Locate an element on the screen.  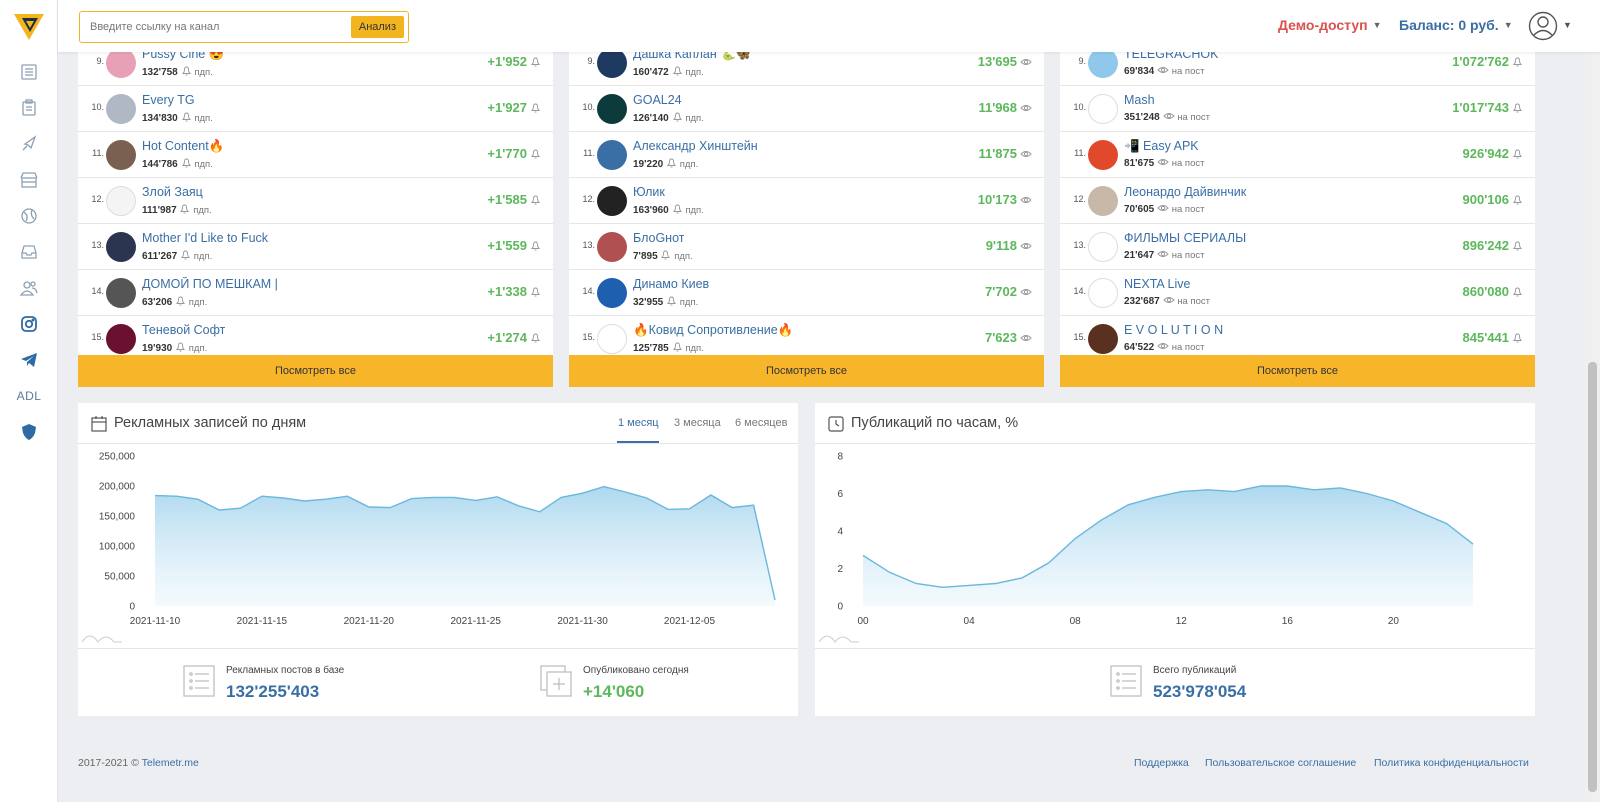
list-item: 12. Юлик 163'960 пдп. 10'173 is located at coordinates (806, 201).